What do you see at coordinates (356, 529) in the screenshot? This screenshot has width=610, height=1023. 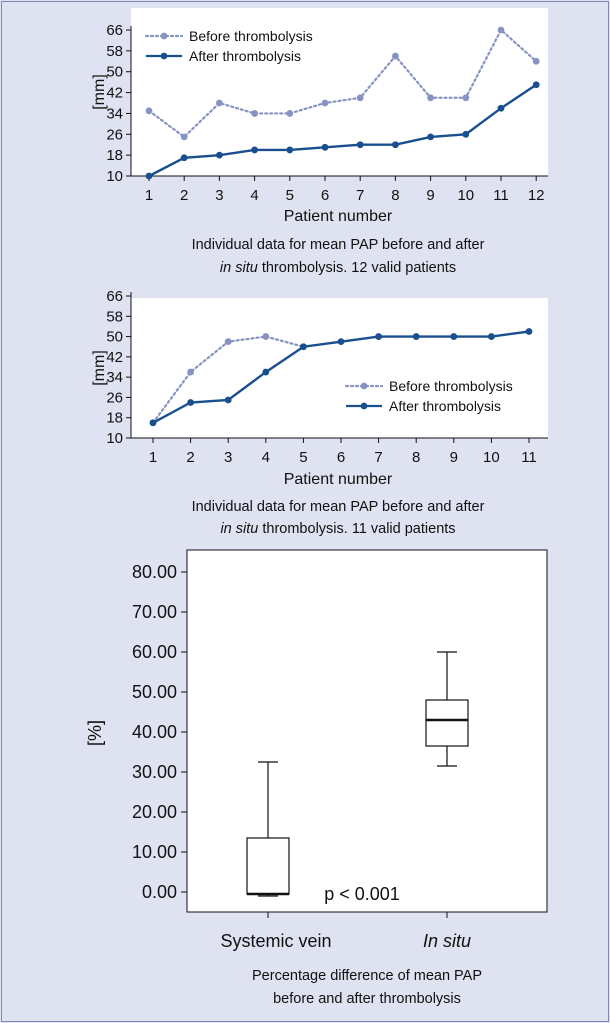 I see `chart-2-caption-rest: thrombolysis. 11 valid patients` at bounding box center [356, 529].